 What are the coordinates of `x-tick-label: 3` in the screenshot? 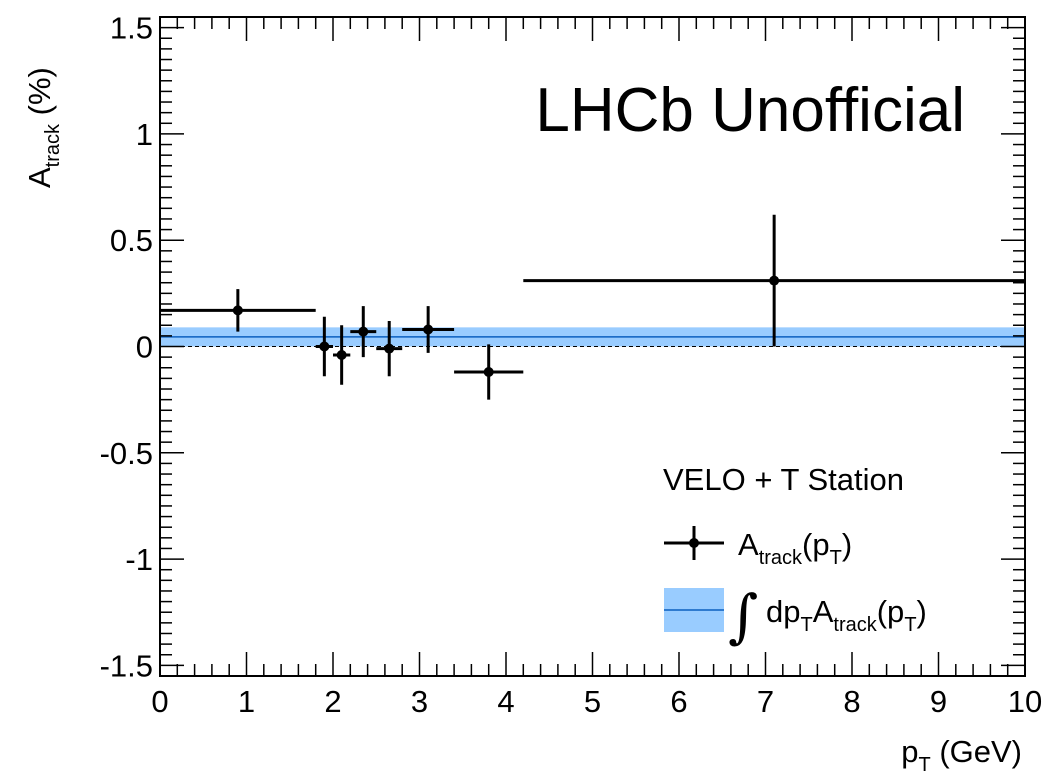 It's located at (419, 701).